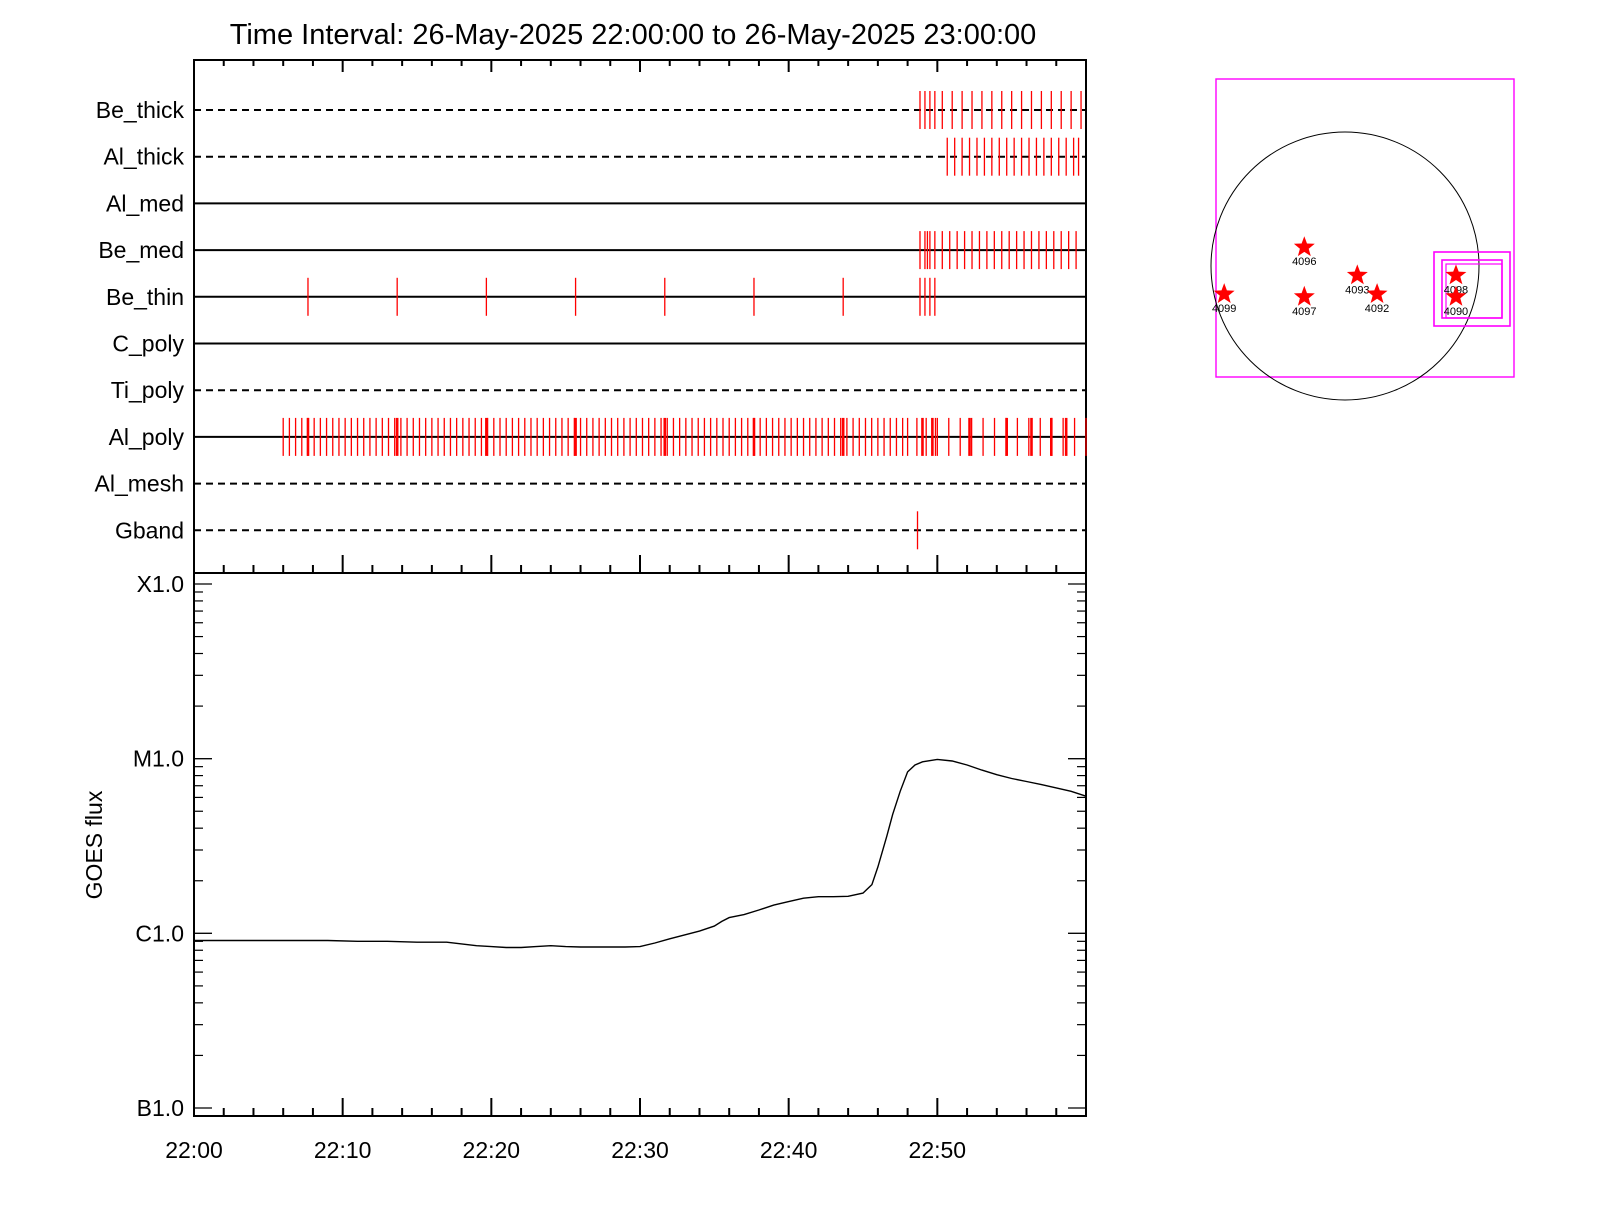 This screenshot has height=1205, width=1600. Describe the element at coordinates (598, 436) in the screenshot. I see `timeline-row-al_poly: Al_poly` at that location.